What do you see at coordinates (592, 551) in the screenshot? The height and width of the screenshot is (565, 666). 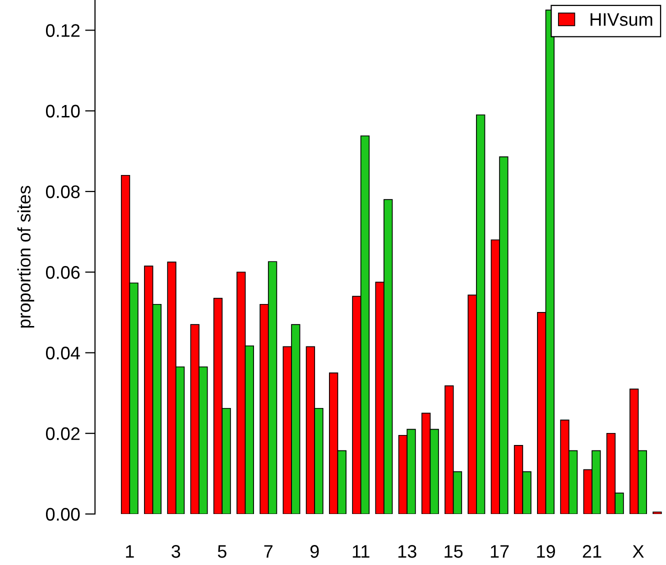 I see `x-tick-label: 21` at bounding box center [592, 551].